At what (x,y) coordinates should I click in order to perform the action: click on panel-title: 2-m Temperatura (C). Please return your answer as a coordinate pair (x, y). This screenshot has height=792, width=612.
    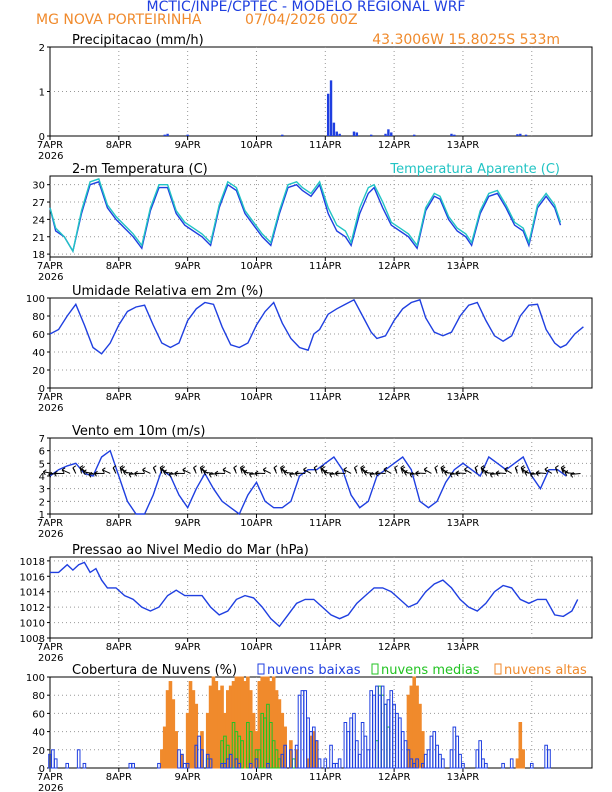
    Looking at the image, I should click on (140, 169).